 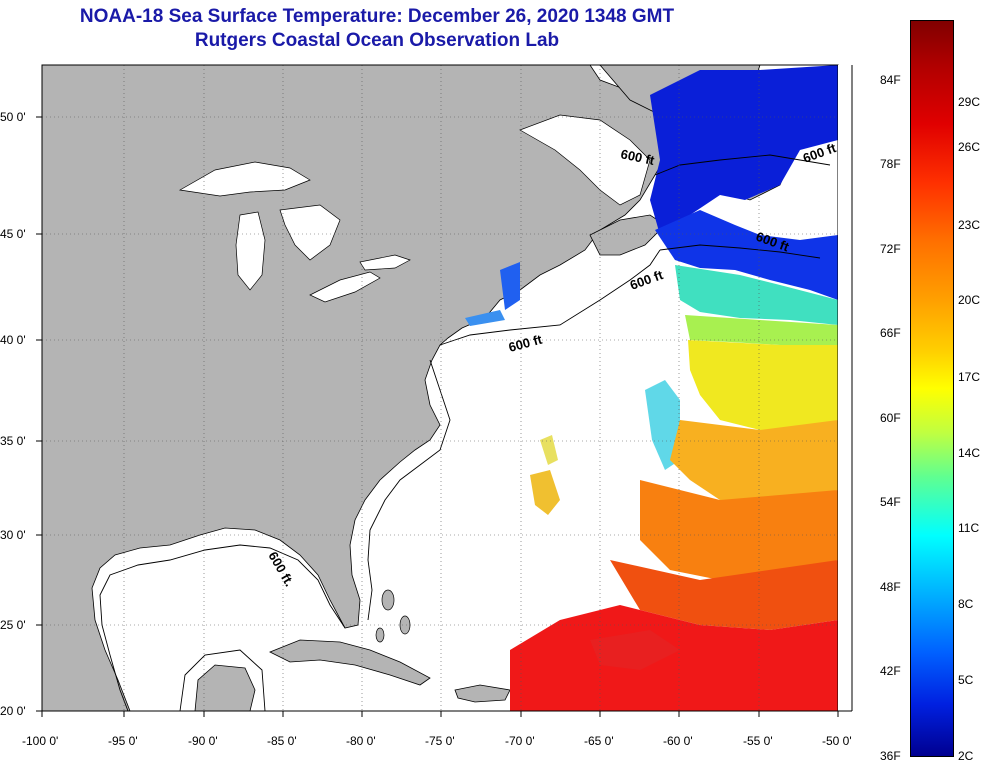 What do you see at coordinates (662, 425) in the screenshot?
I see `sst-cyan-strip` at bounding box center [662, 425].